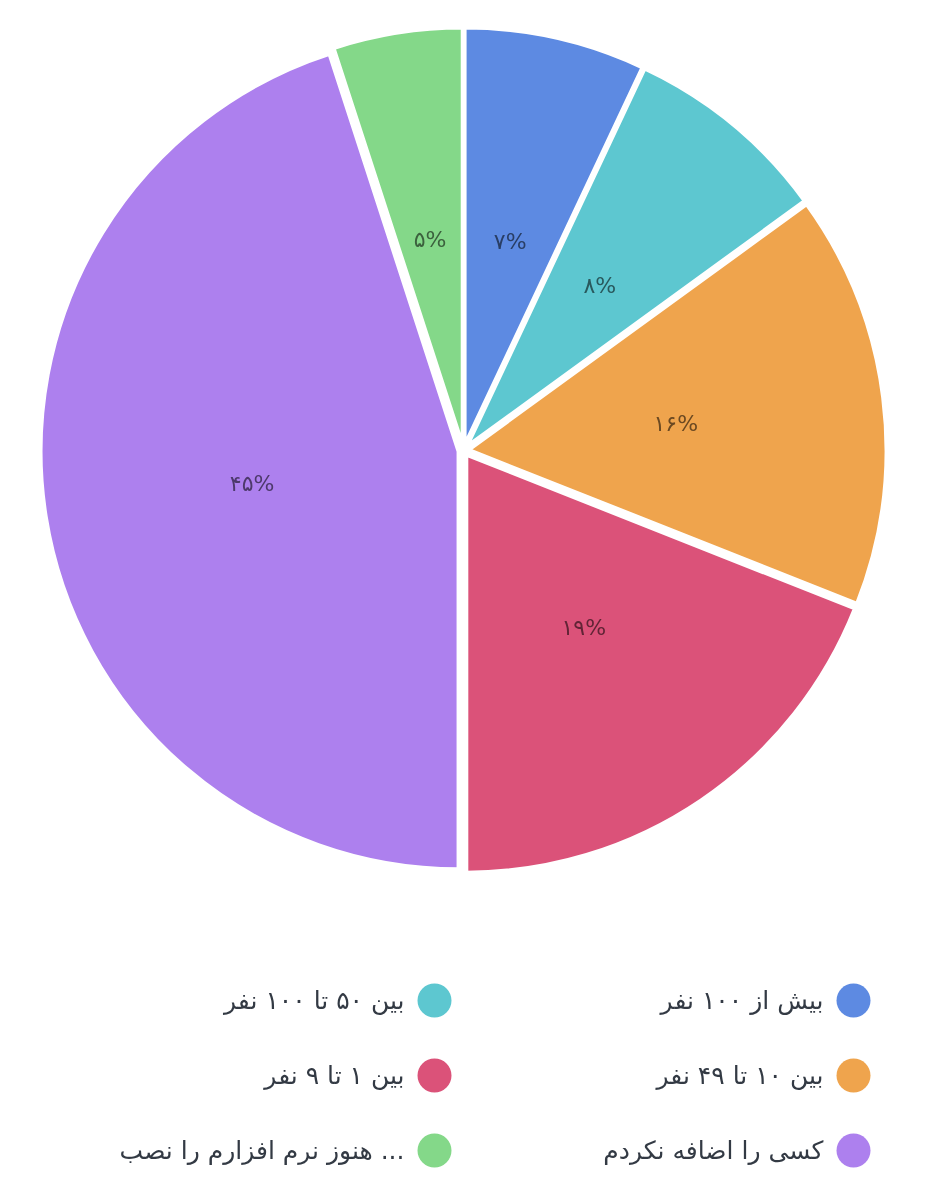  What do you see at coordinates (584, 627) in the screenshot?
I see `data-label: ۱۹%` at bounding box center [584, 627].